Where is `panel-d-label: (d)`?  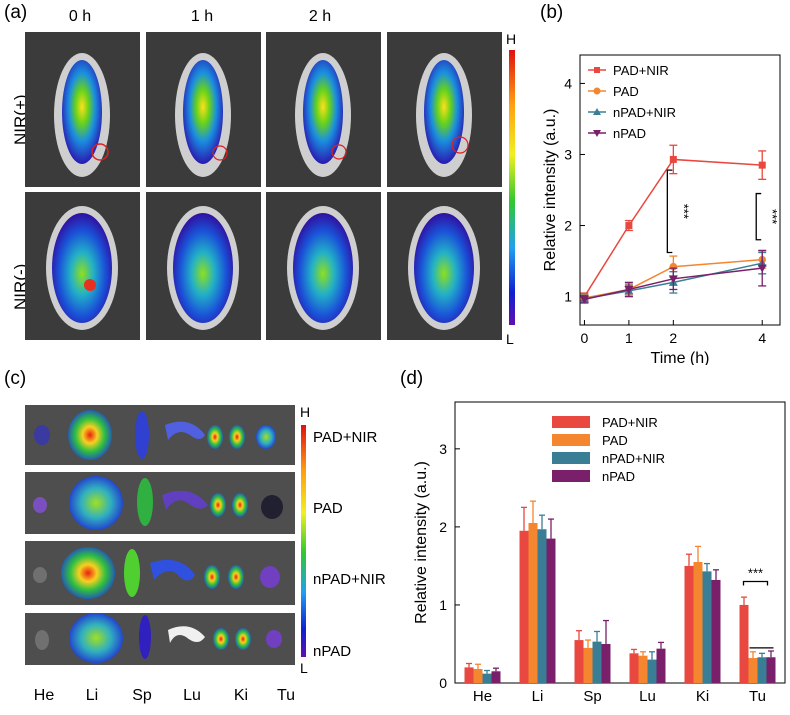 panel-d-label: (d) is located at coordinates (412, 378).